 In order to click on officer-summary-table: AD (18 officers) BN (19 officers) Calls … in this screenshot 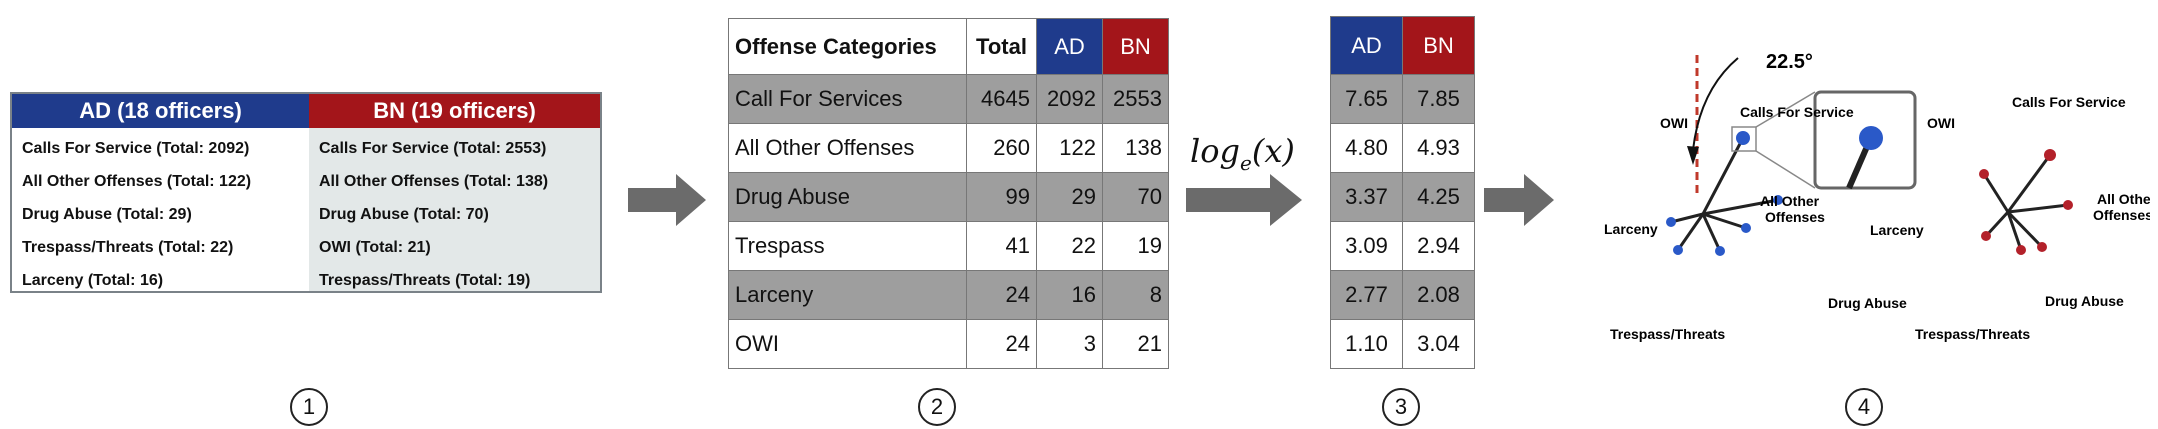, I will do `click(306, 192)`.